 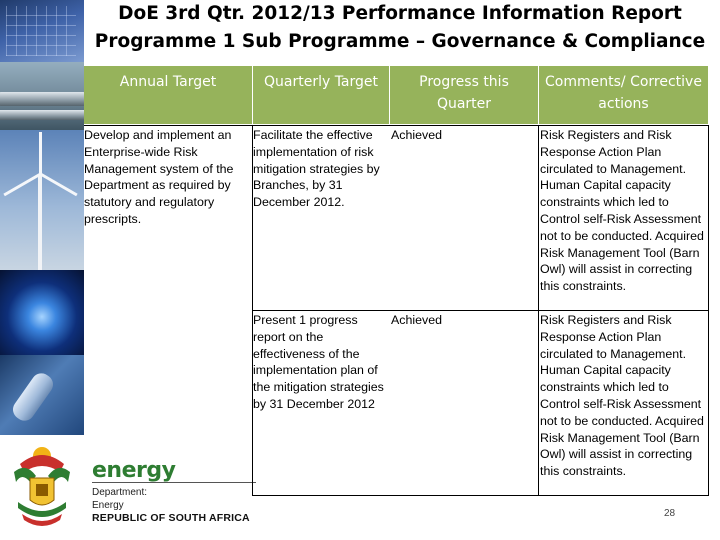 I want to click on country-name: REPUBLIC OF SOUTH AFRICA, so click(x=171, y=518).